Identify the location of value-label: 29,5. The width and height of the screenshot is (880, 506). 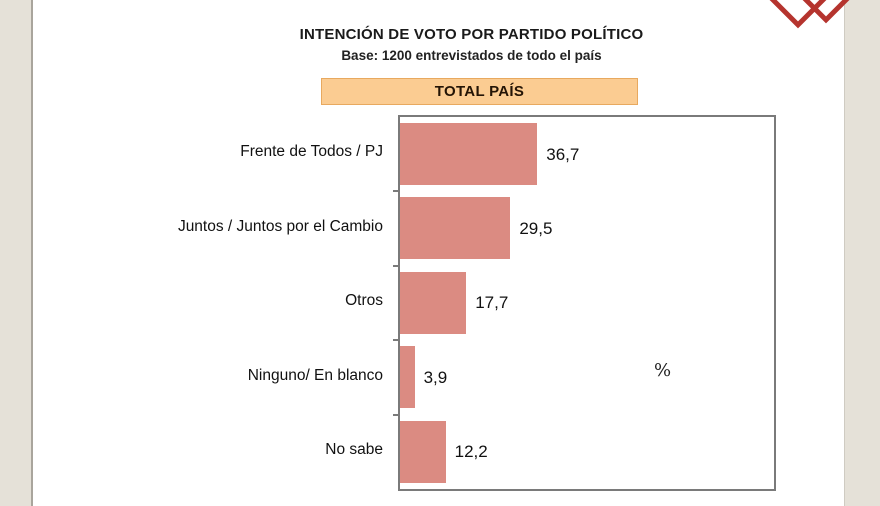
(536, 229).